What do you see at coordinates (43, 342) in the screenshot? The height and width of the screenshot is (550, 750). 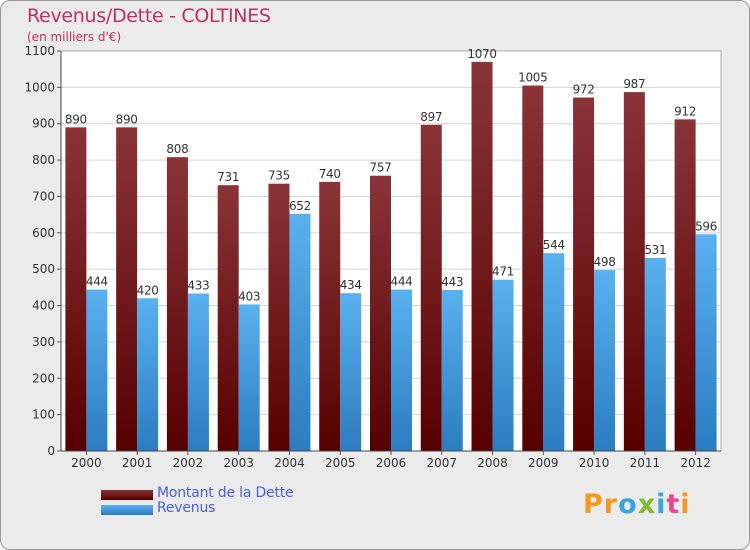 I see `y-tick-label: 300` at bounding box center [43, 342].